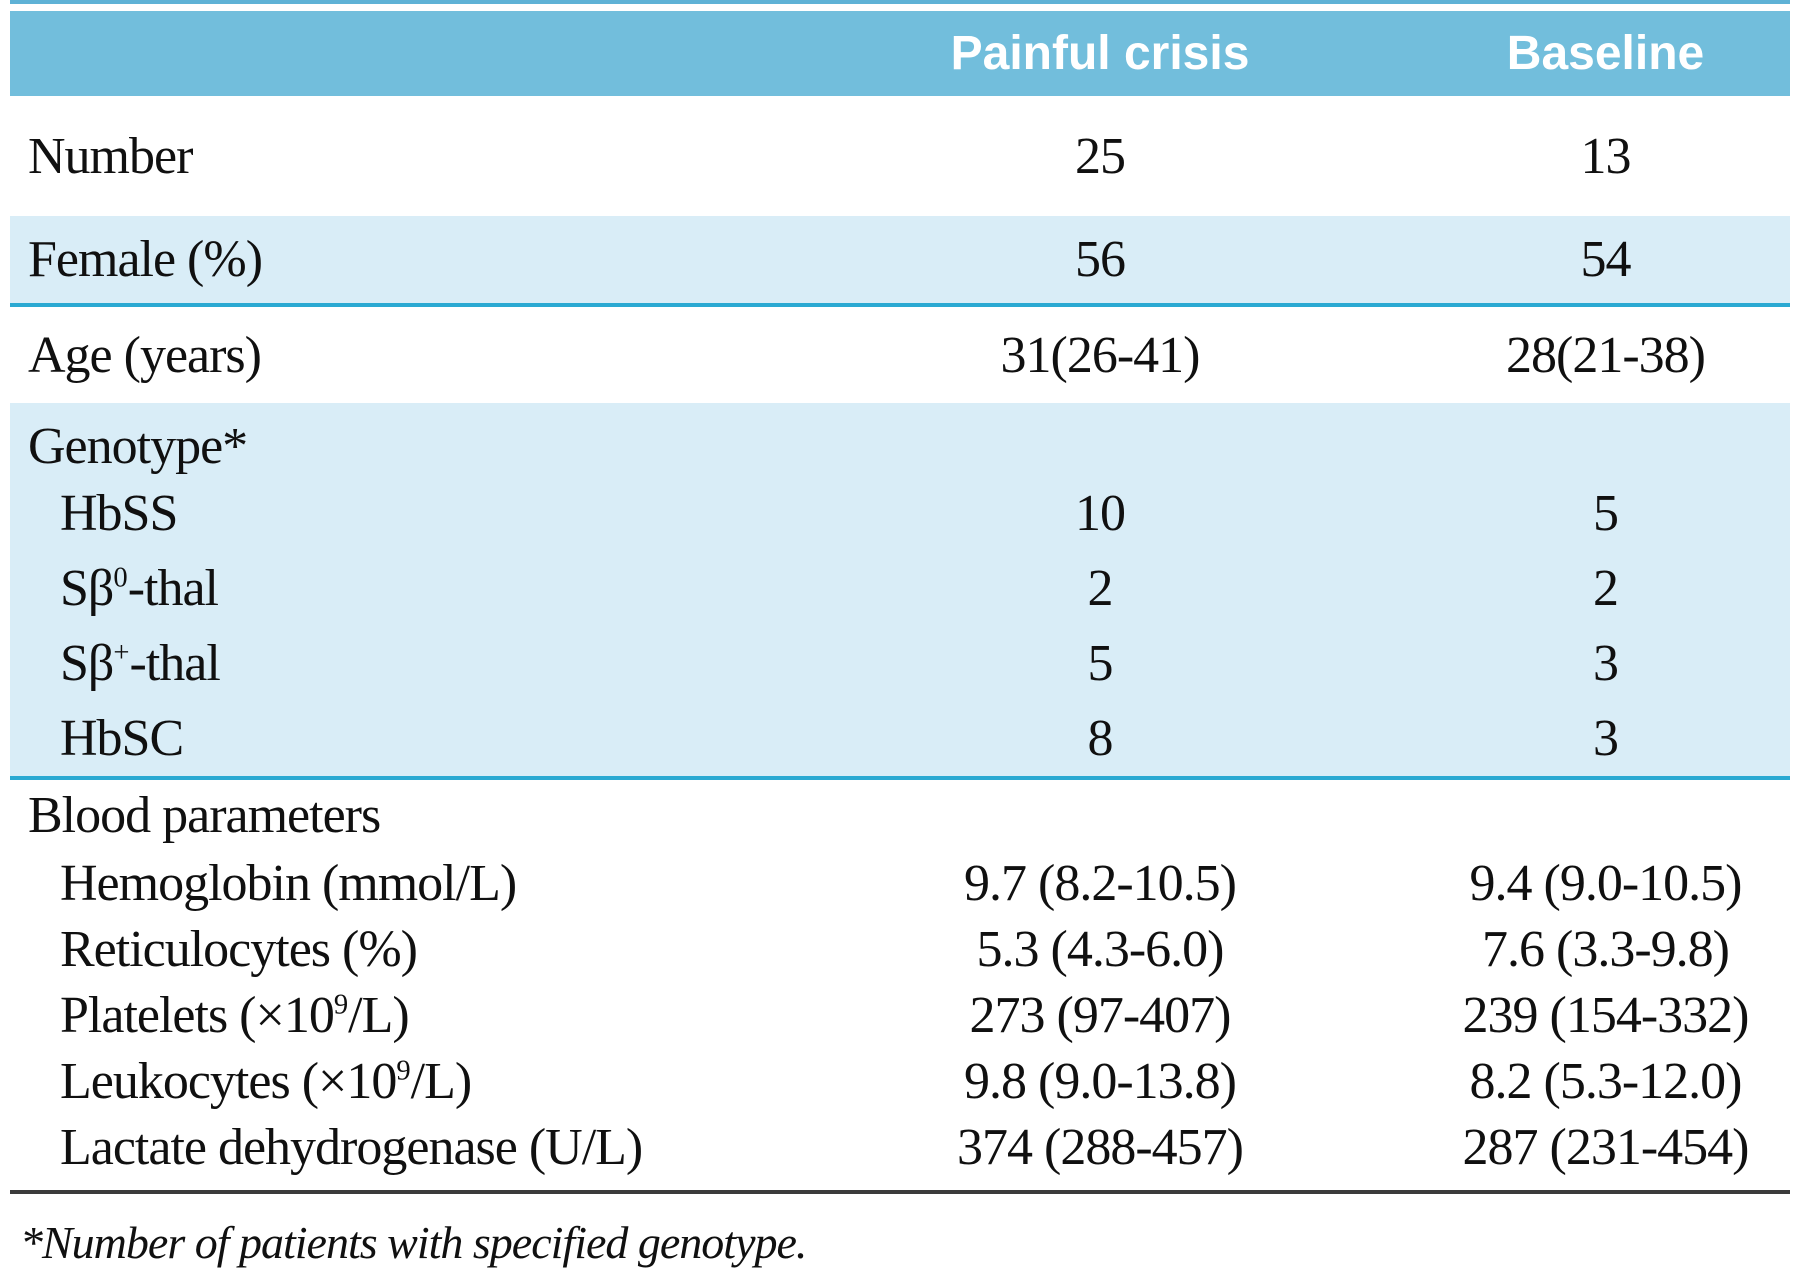  What do you see at coordinates (1100, 738) in the screenshot?
I see `painful-crisis-value: 8` at bounding box center [1100, 738].